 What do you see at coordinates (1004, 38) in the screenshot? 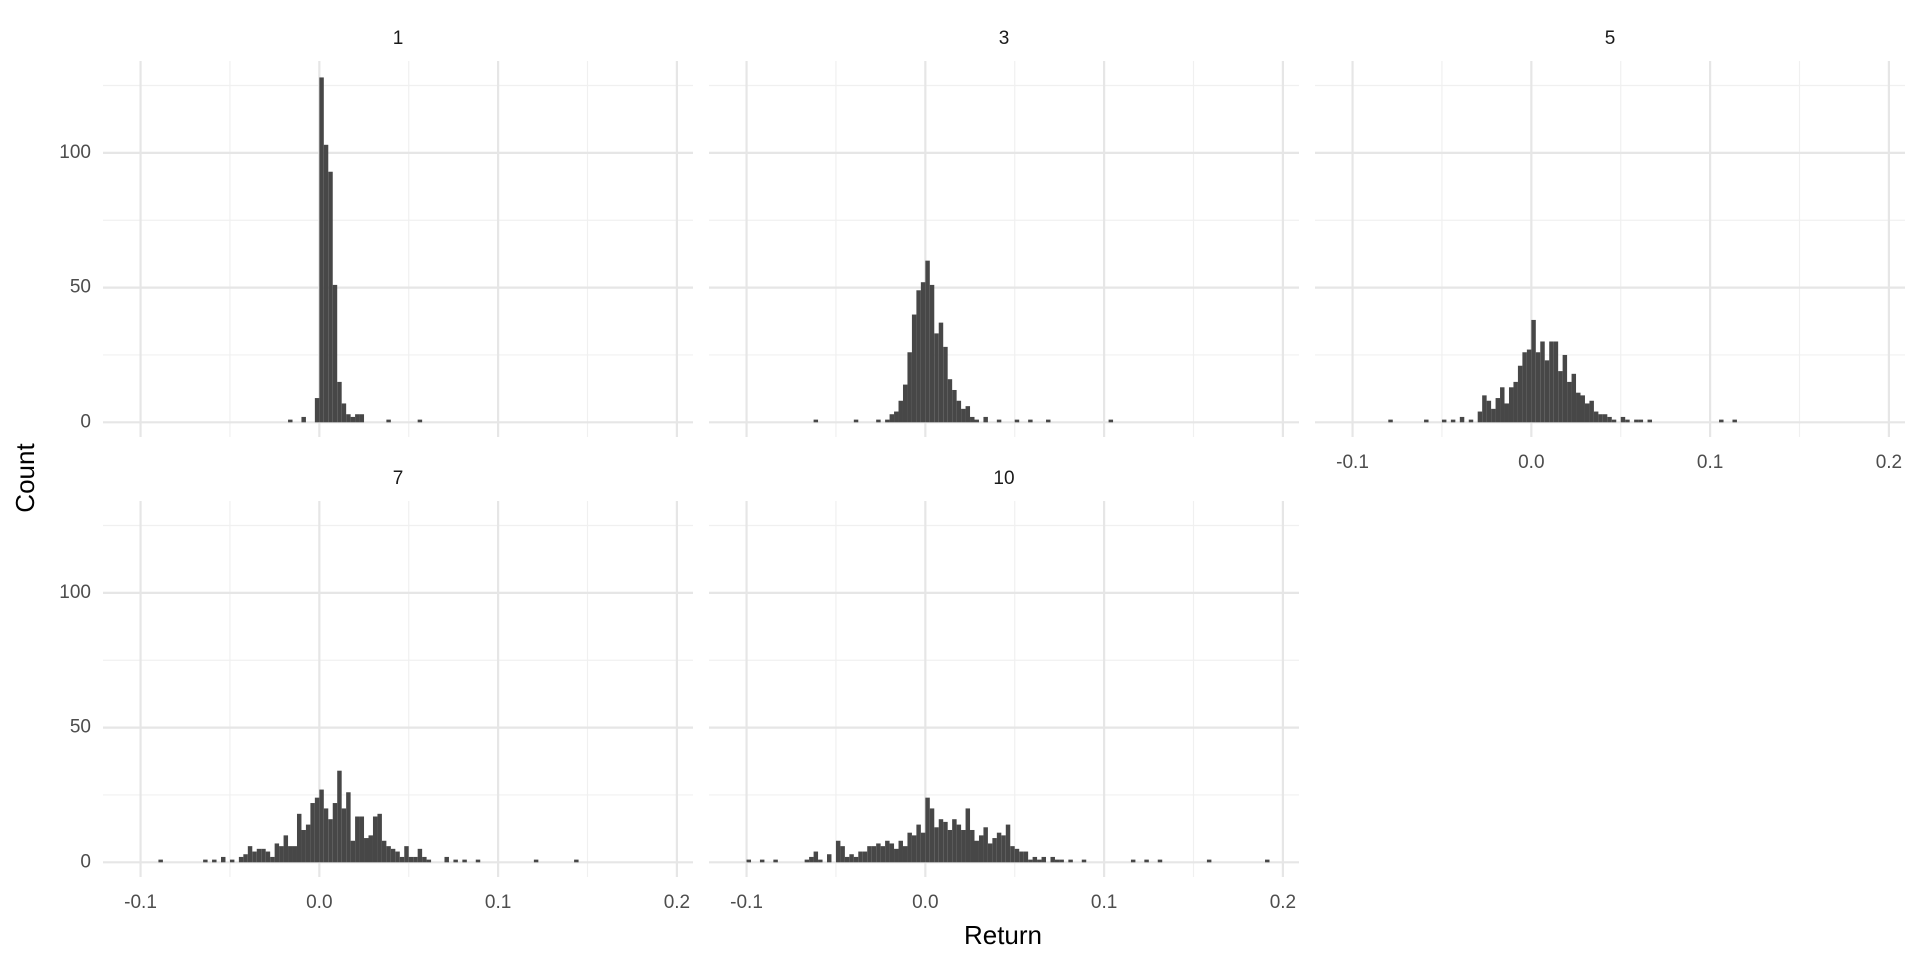
I see `facet-title: 3` at bounding box center [1004, 38].